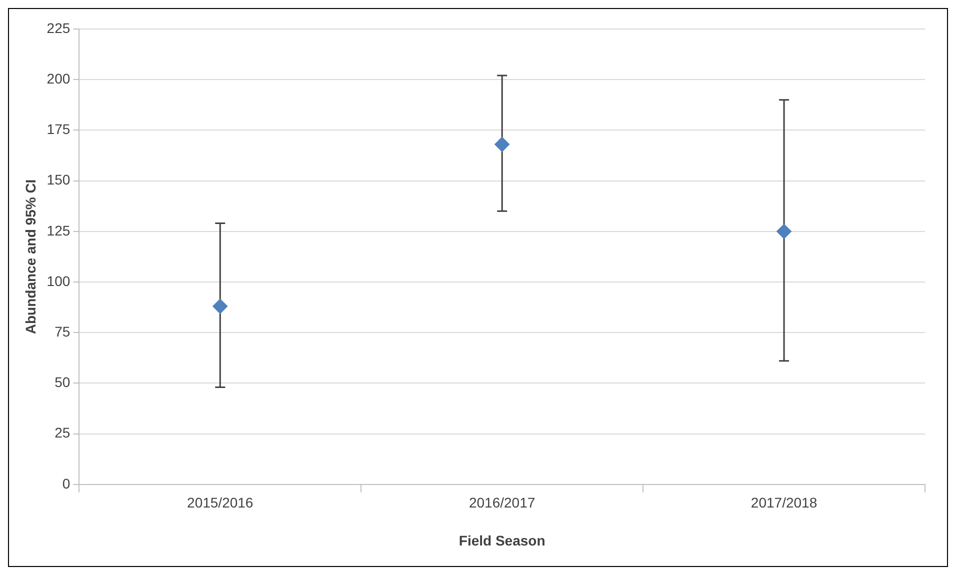 The image size is (960, 579). Describe the element at coordinates (502, 540) in the screenshot. I see `x-axis-title: Field Season` at that location.